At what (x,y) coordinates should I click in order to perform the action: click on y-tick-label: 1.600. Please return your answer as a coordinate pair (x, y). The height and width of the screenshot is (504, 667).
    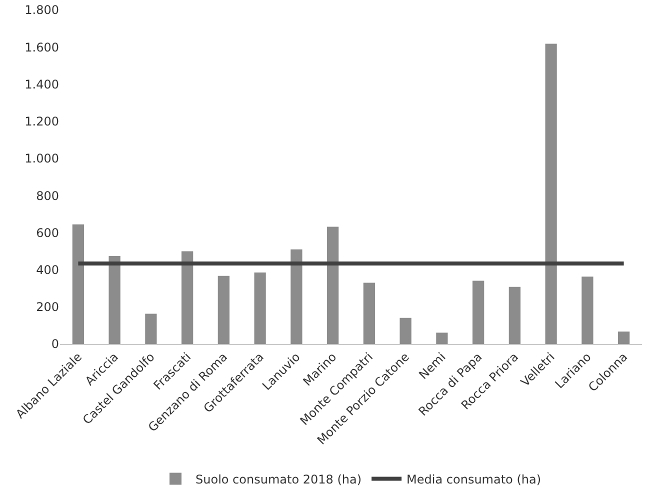
    Looking at the image, I should click on (41, 47).